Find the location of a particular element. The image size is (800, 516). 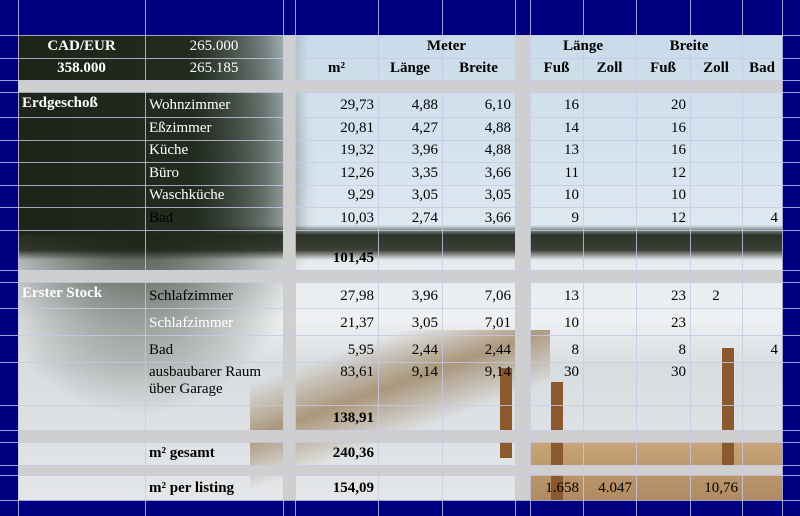

cell-m2: 5,95 is located at coordinates (360, 350).